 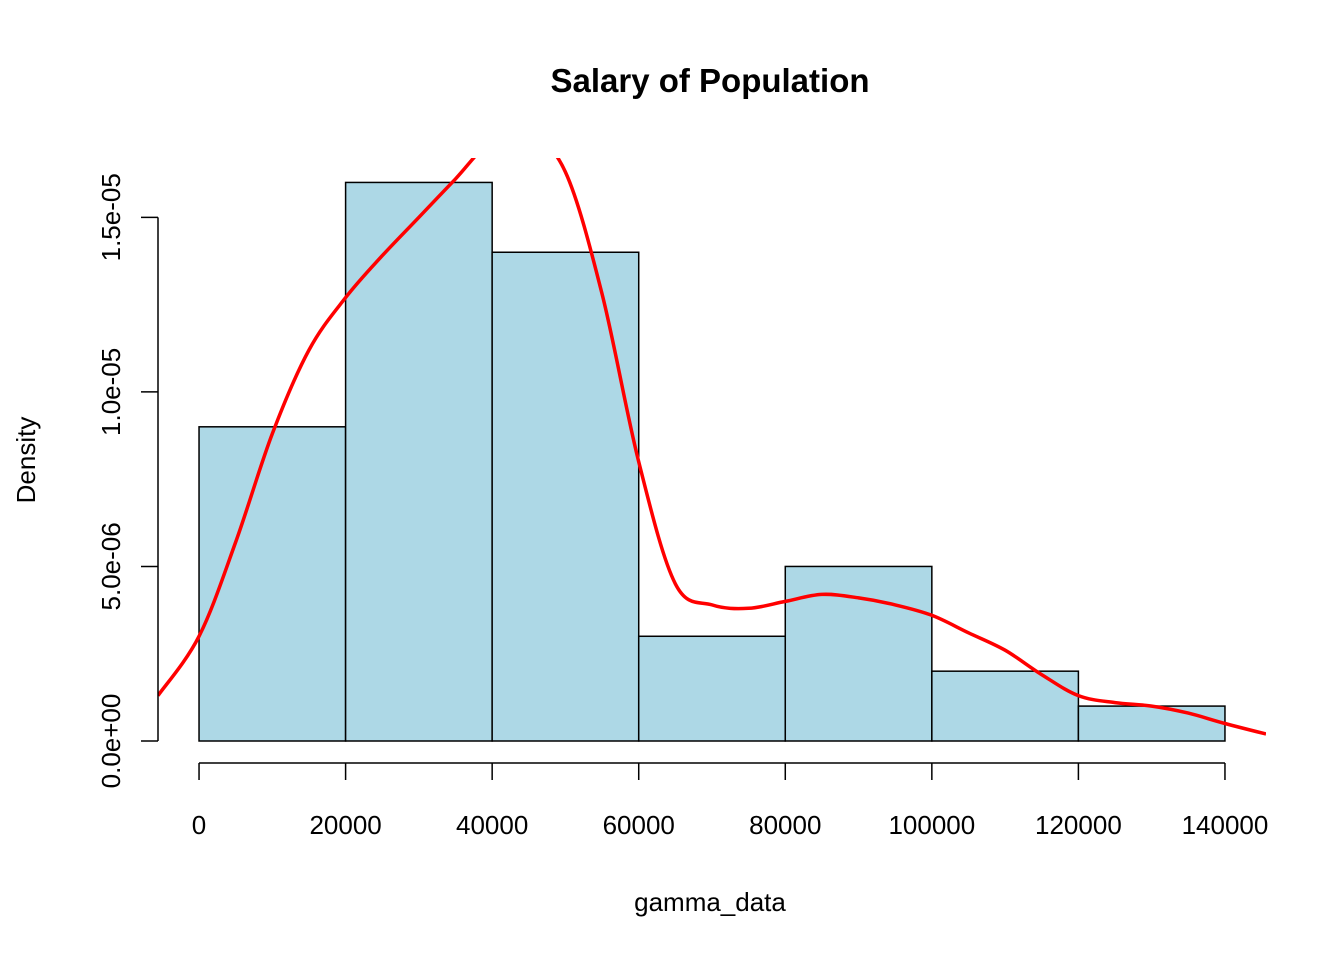 I want to click on y-tick-label: 1.5e-05, so click(x=111, y=217).